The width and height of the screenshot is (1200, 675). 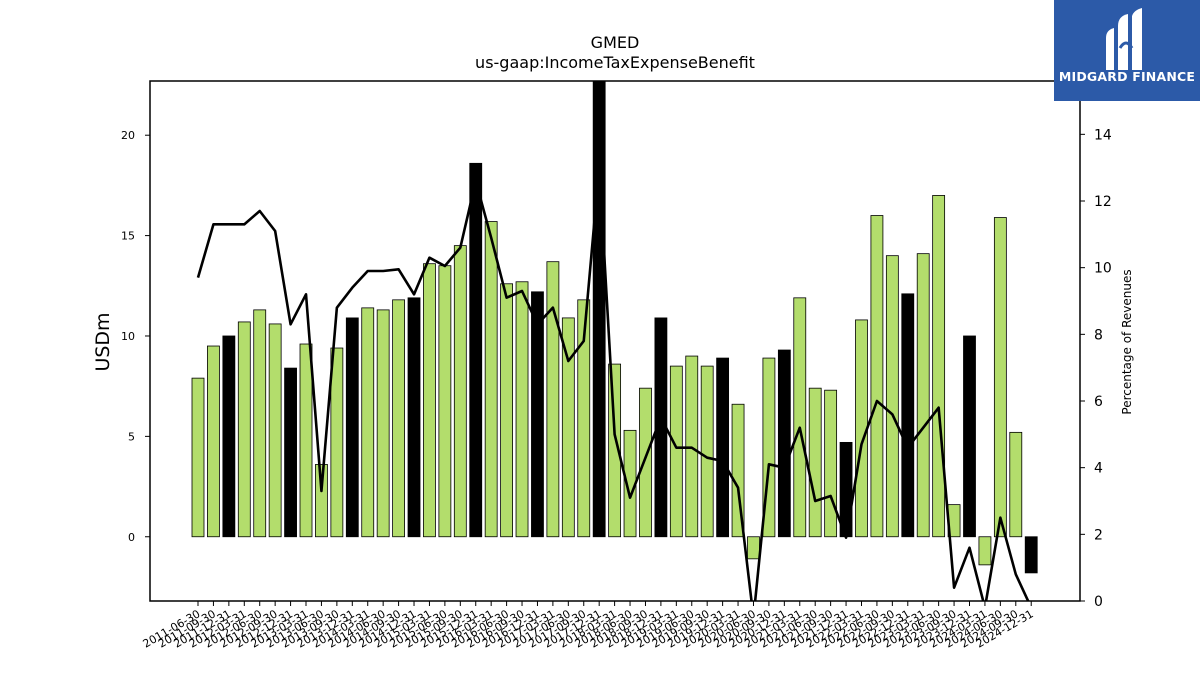 What do you see at coordinates (1098, 602) in the screenshot?
I see `y2-tick-label: 0` at bounding box center [1098, 602].